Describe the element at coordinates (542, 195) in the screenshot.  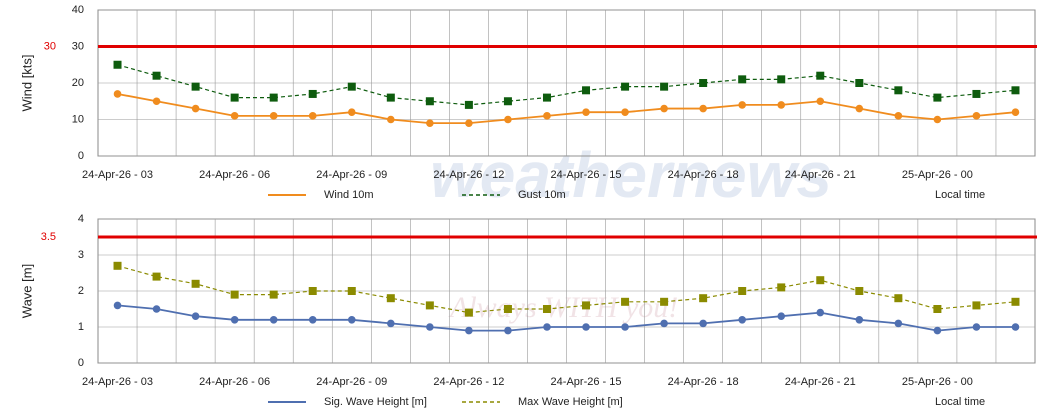
I see `legend-label: Gust 10m` at that location.